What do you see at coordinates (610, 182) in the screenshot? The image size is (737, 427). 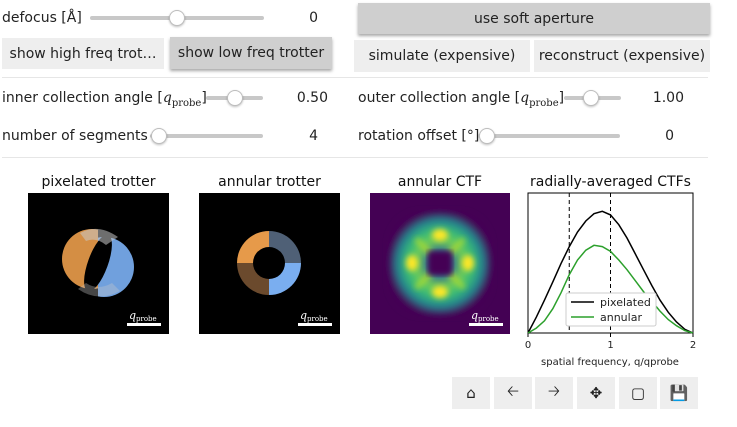 I see `radial-ctf-title: radially-averaged CTFs` at bounding box center [610, 182].